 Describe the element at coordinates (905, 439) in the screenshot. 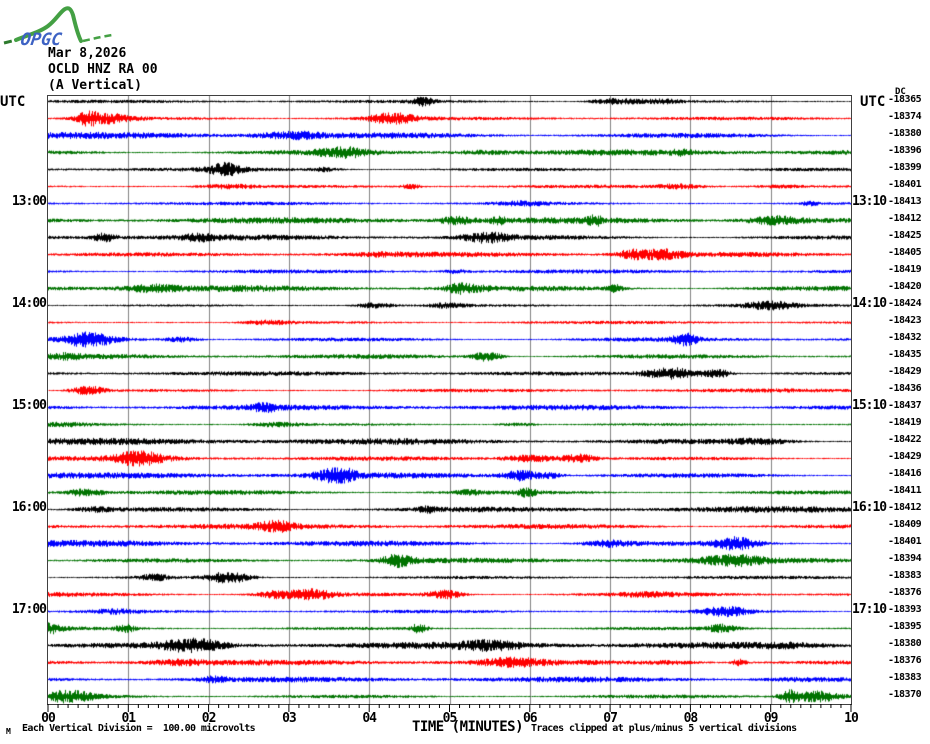

I see `dc-value: -18422` at that location.